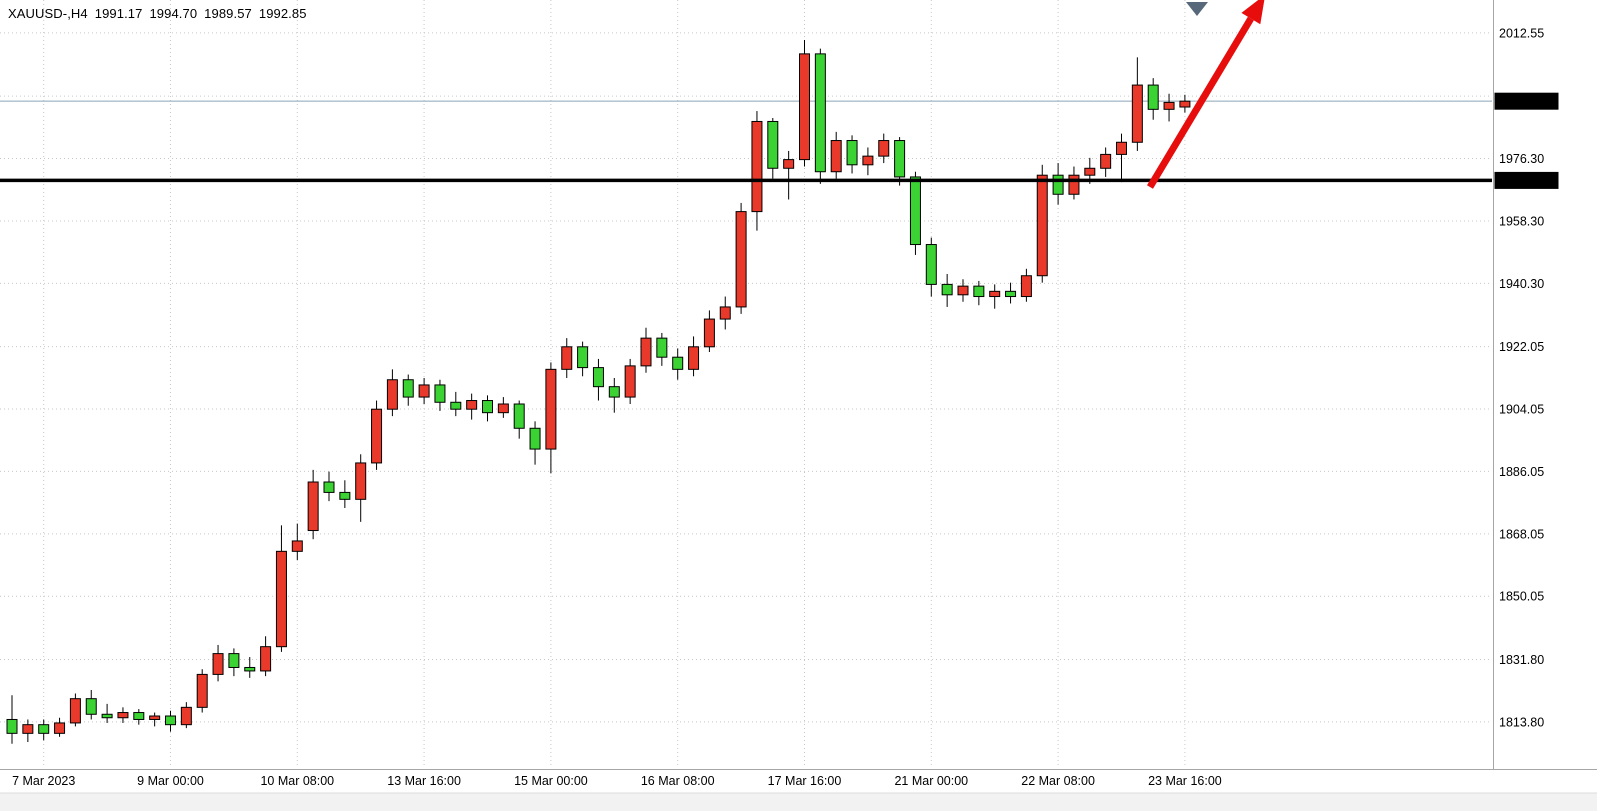  Describe the element at coordinates (805, 781) in the screenshot. I see `x-axis-label: 17 Mar 16:00` at that location.